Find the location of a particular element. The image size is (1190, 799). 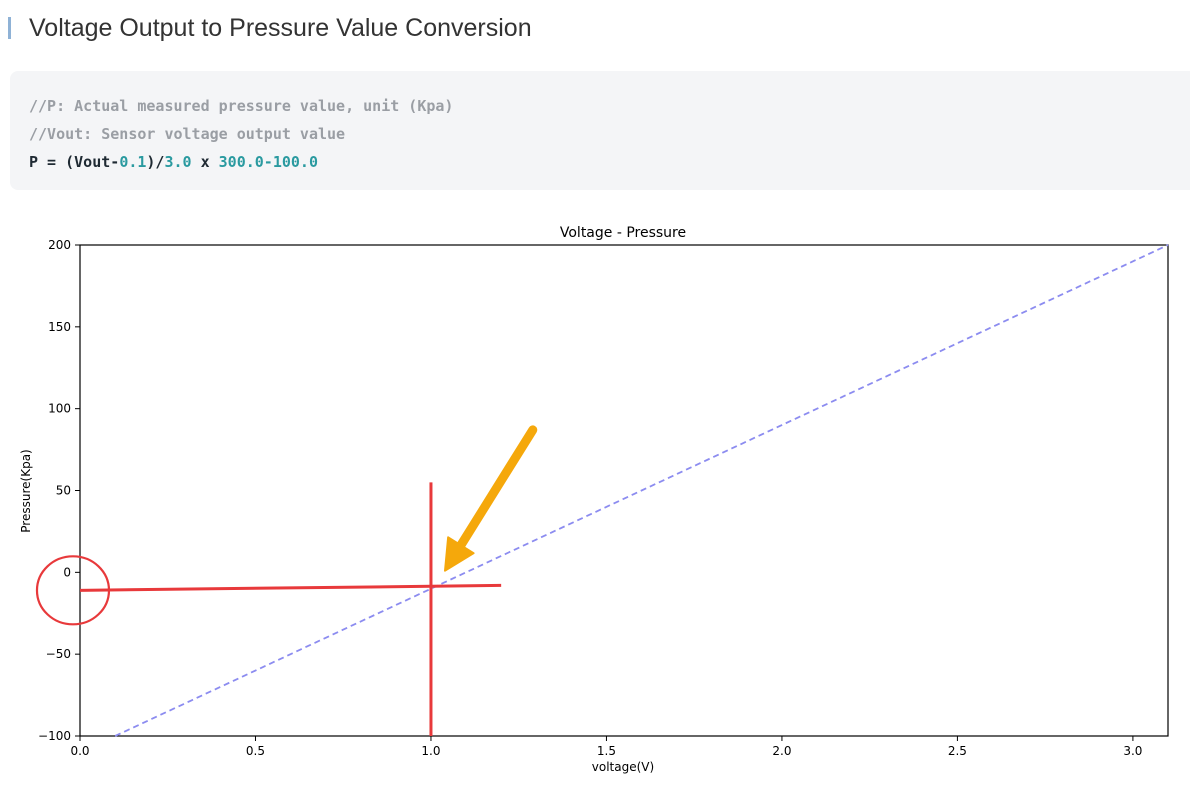

formula-number: 3.0 is located at coordinates (178, 162).